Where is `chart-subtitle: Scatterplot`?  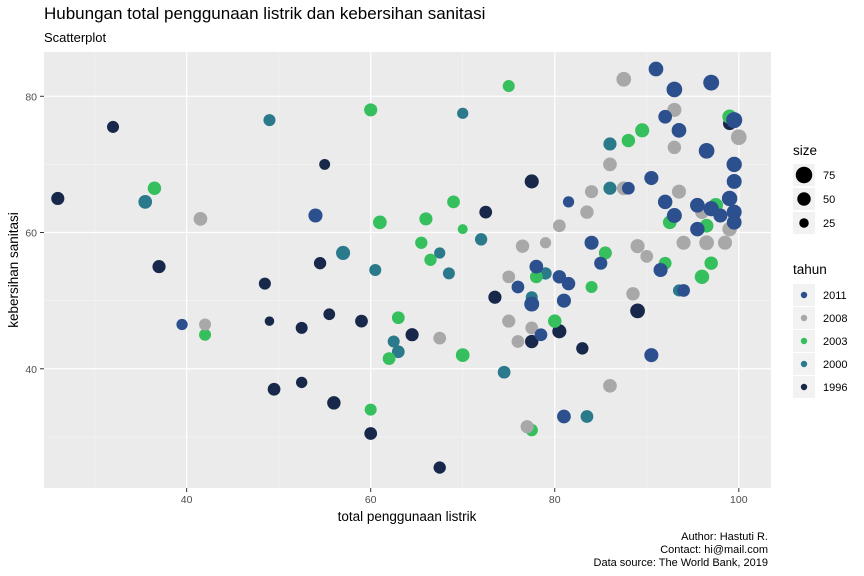 chart-subtitle: Scatterplot is located at coordinates (75, 37).